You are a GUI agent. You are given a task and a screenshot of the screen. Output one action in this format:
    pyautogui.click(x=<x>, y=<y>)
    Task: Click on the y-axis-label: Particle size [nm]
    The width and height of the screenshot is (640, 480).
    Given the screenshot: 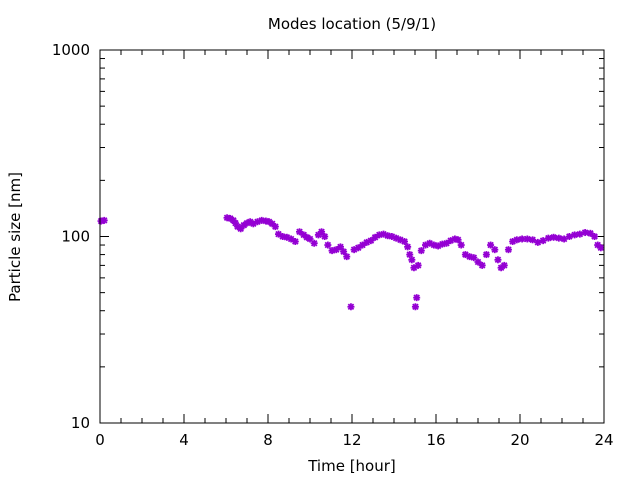 What is the action you would take?
    pyautogui.click(x=15, y=237)
    